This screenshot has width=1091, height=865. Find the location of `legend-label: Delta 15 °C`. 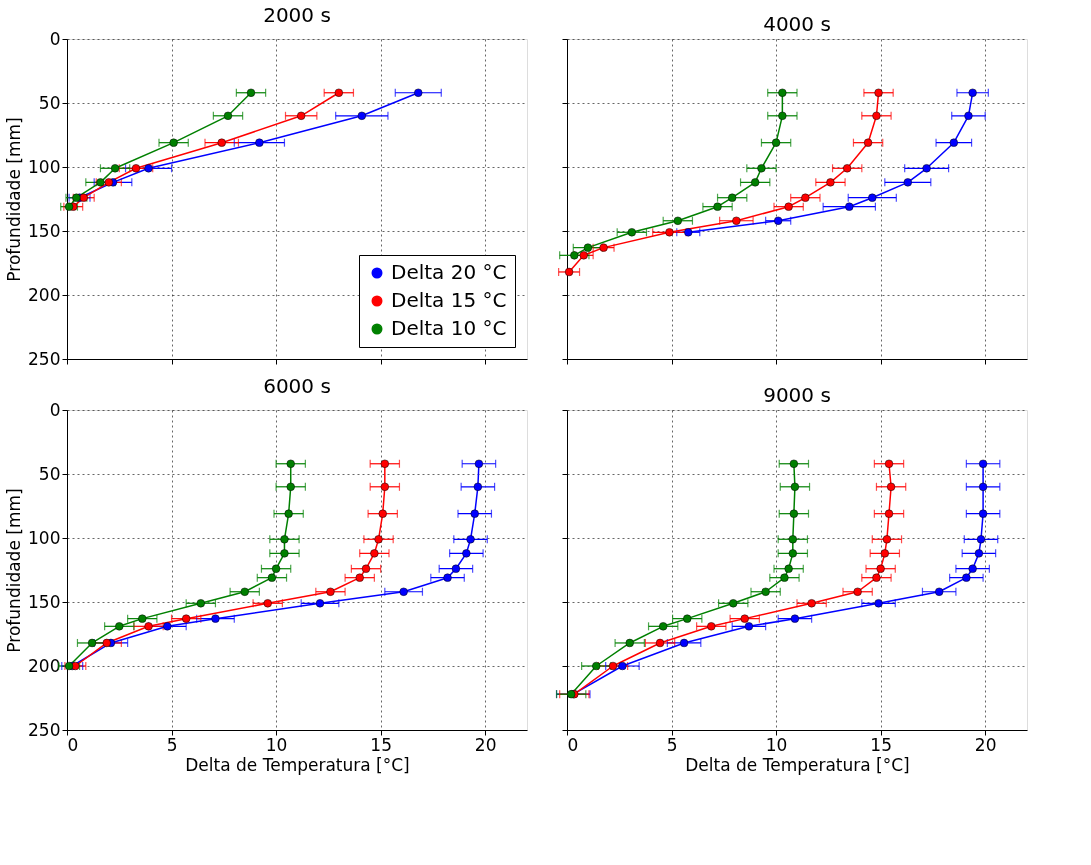

legend-label: Delta 15 °C is located at coordinates (449, 300).